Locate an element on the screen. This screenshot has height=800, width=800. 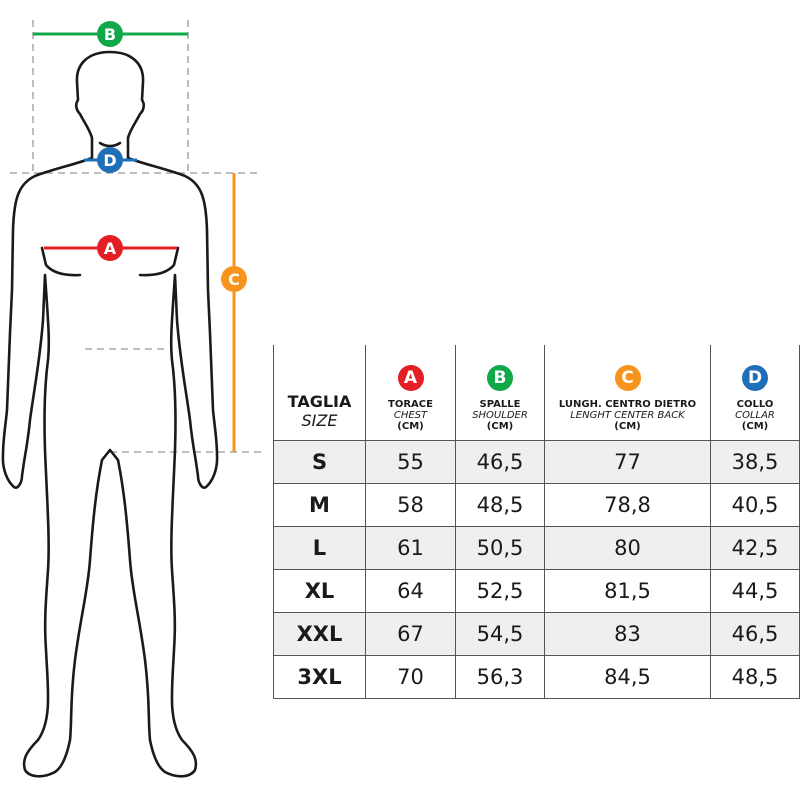
header-size: TAGLIA SIZE is located at coordinates (319, 393).